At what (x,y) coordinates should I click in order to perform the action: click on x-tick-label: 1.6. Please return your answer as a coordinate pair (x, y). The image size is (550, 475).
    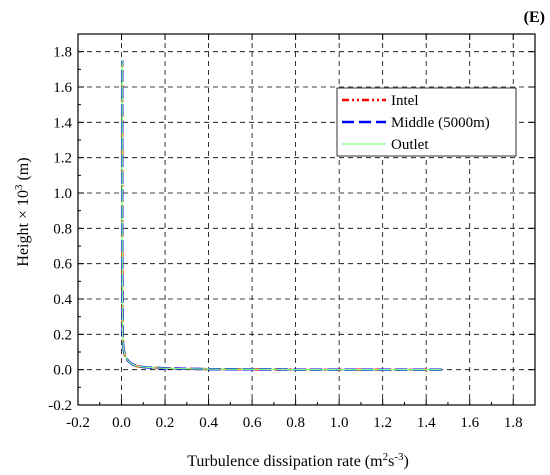
    Looking at the image, I should click on (469, 423).